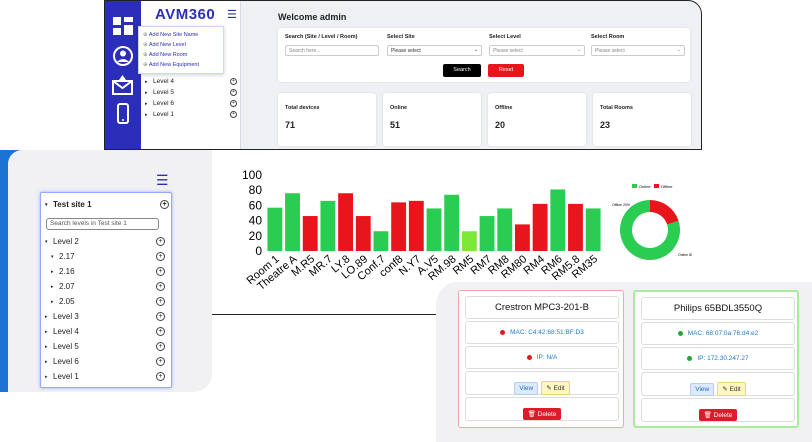 The height and width of the screenshot is (442, 812). Describe the element at coordinates (123, 85) in the screenshot. I see `mail-alert-icon` at that location.